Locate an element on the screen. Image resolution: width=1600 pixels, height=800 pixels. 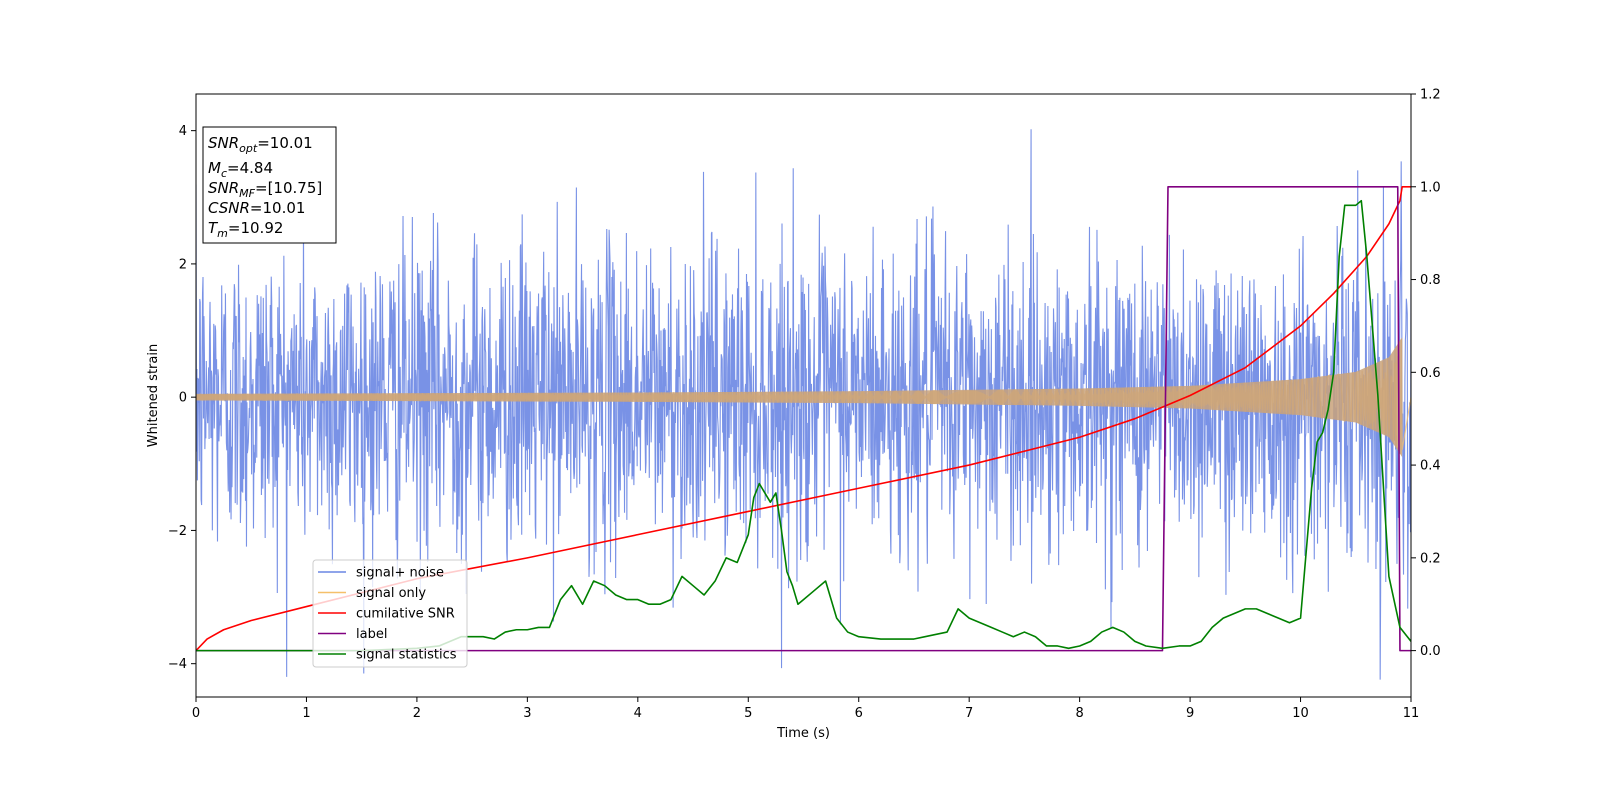
x-tick-label: 5 is located at coordinates (748, 713).